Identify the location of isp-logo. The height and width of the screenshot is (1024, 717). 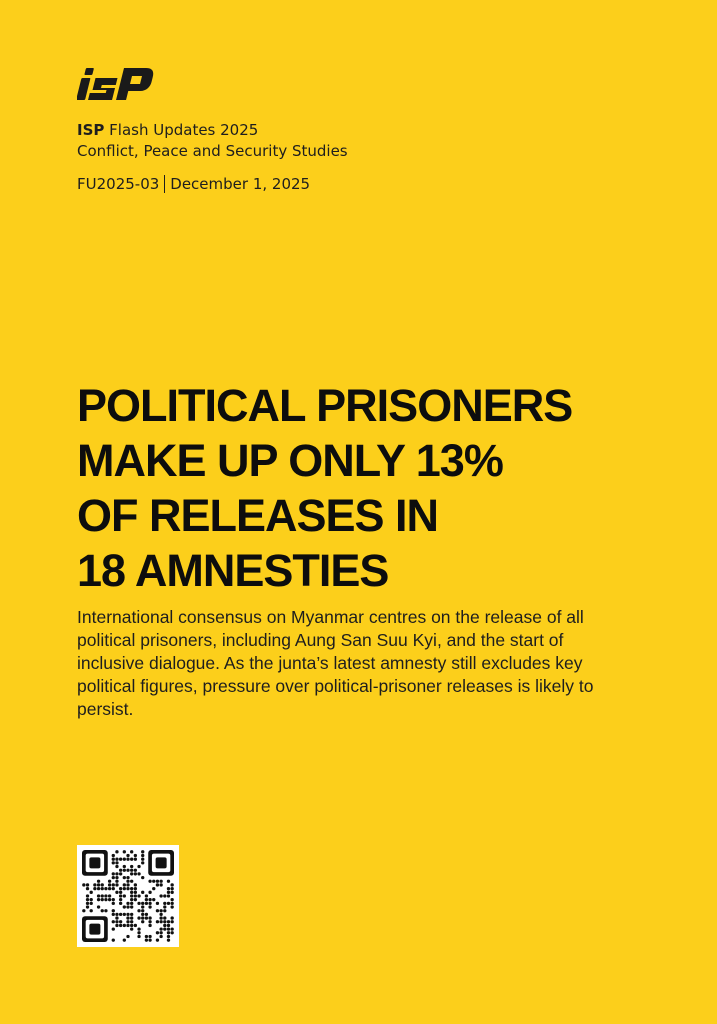
(119, 84).